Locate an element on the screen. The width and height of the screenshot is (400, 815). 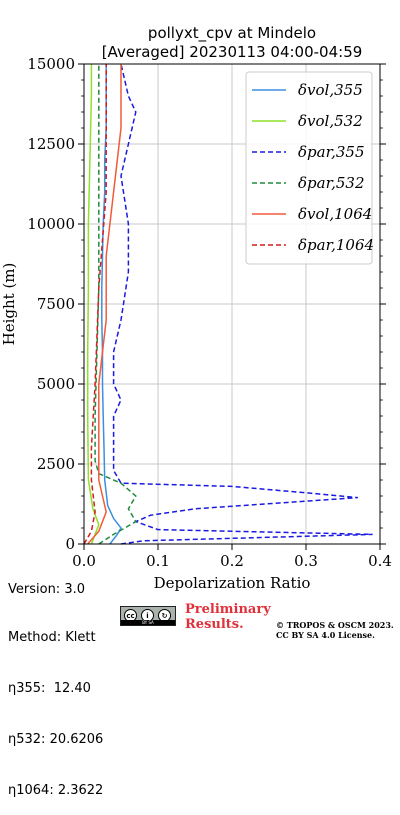
x-tick-label: 0.0 is located at coordinates (84, 561).